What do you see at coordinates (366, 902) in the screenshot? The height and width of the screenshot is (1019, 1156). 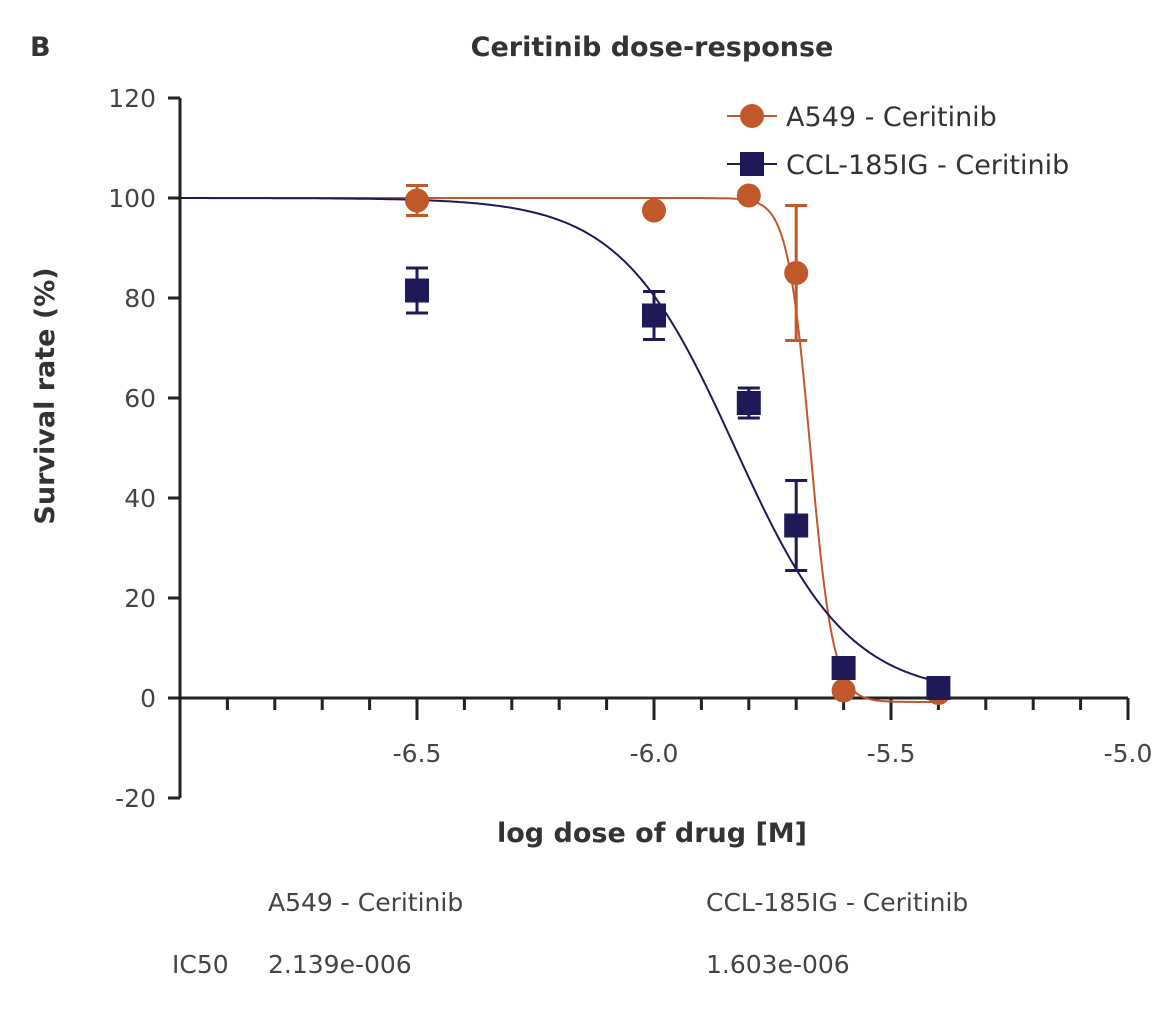 I see `ic50-column-a549: A549 - Ceritinib` at bounding box center [366, 902].